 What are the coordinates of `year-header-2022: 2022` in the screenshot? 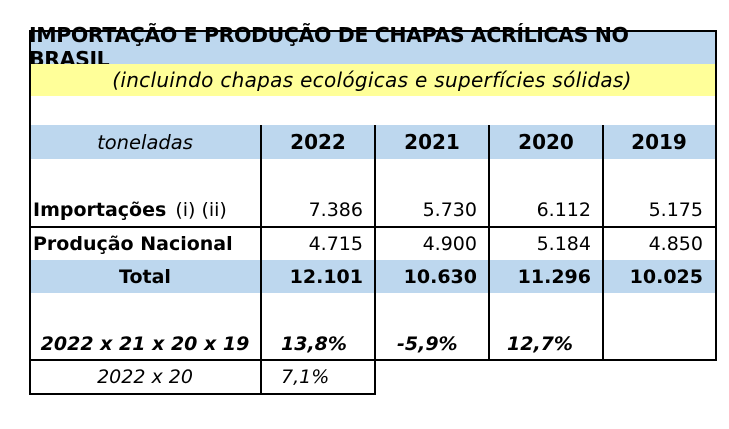 It's located at (318, 142).